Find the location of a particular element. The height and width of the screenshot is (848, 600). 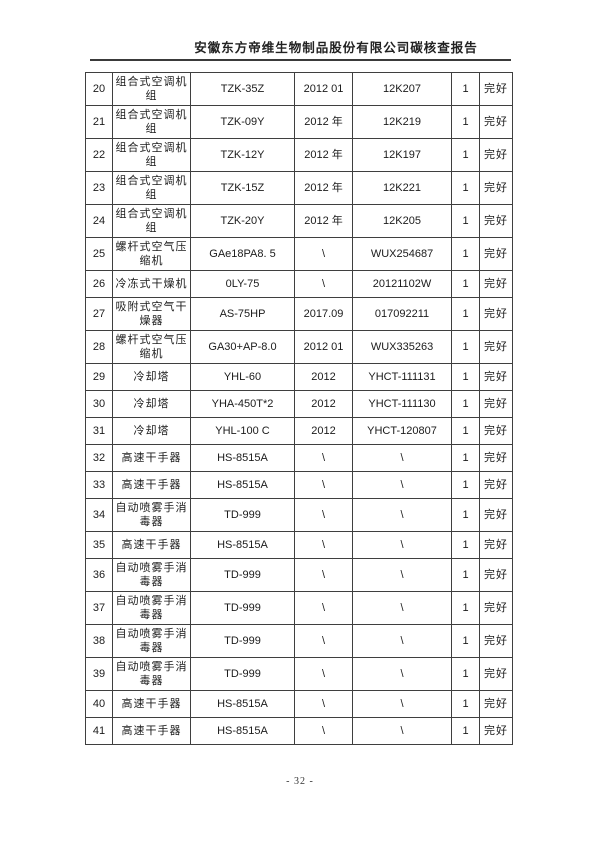

cell-no: 37 is located at coordinates (99, 608).